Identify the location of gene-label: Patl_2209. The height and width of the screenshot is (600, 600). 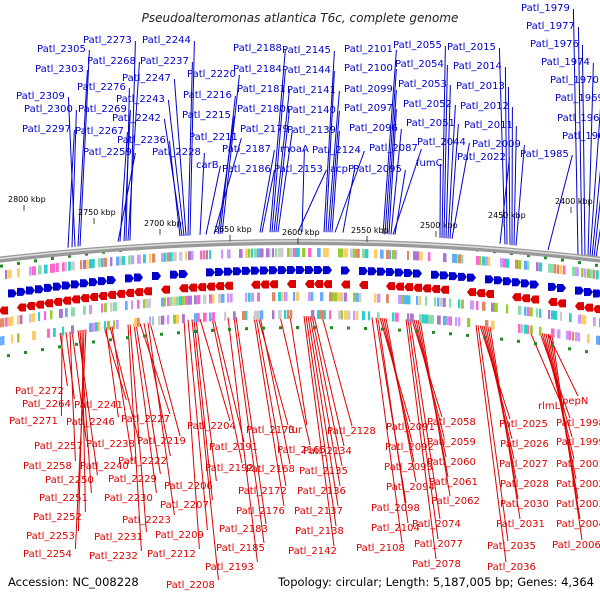
(179, 535).